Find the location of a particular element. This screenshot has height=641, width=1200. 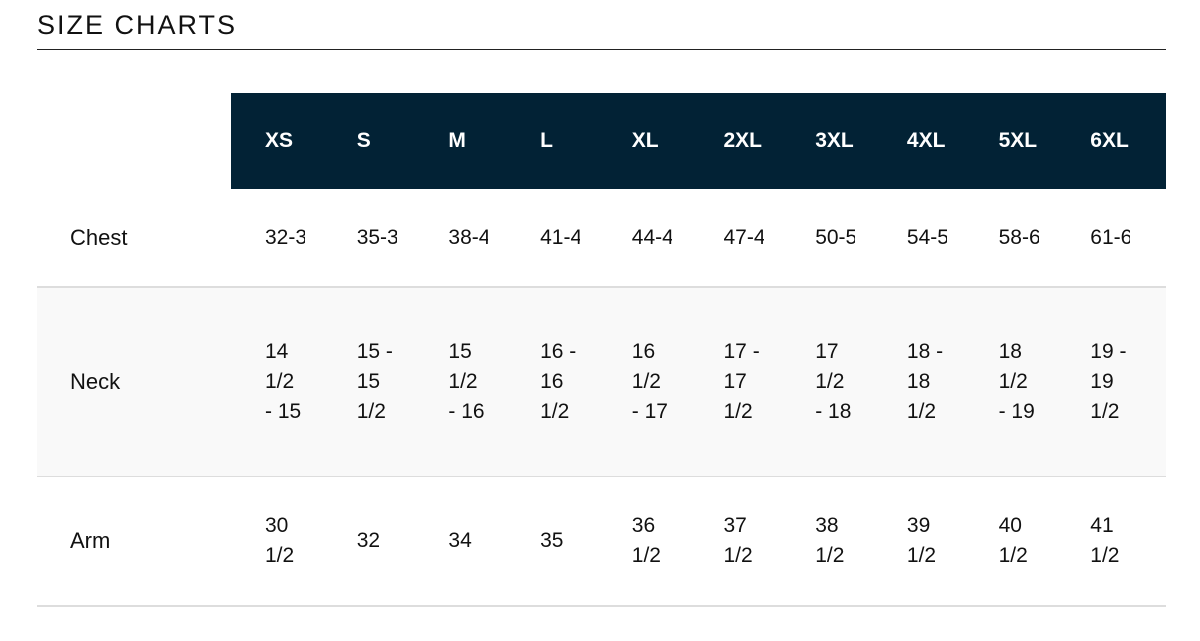

table-cell: 54-57 is located at coordinates (927, 237).